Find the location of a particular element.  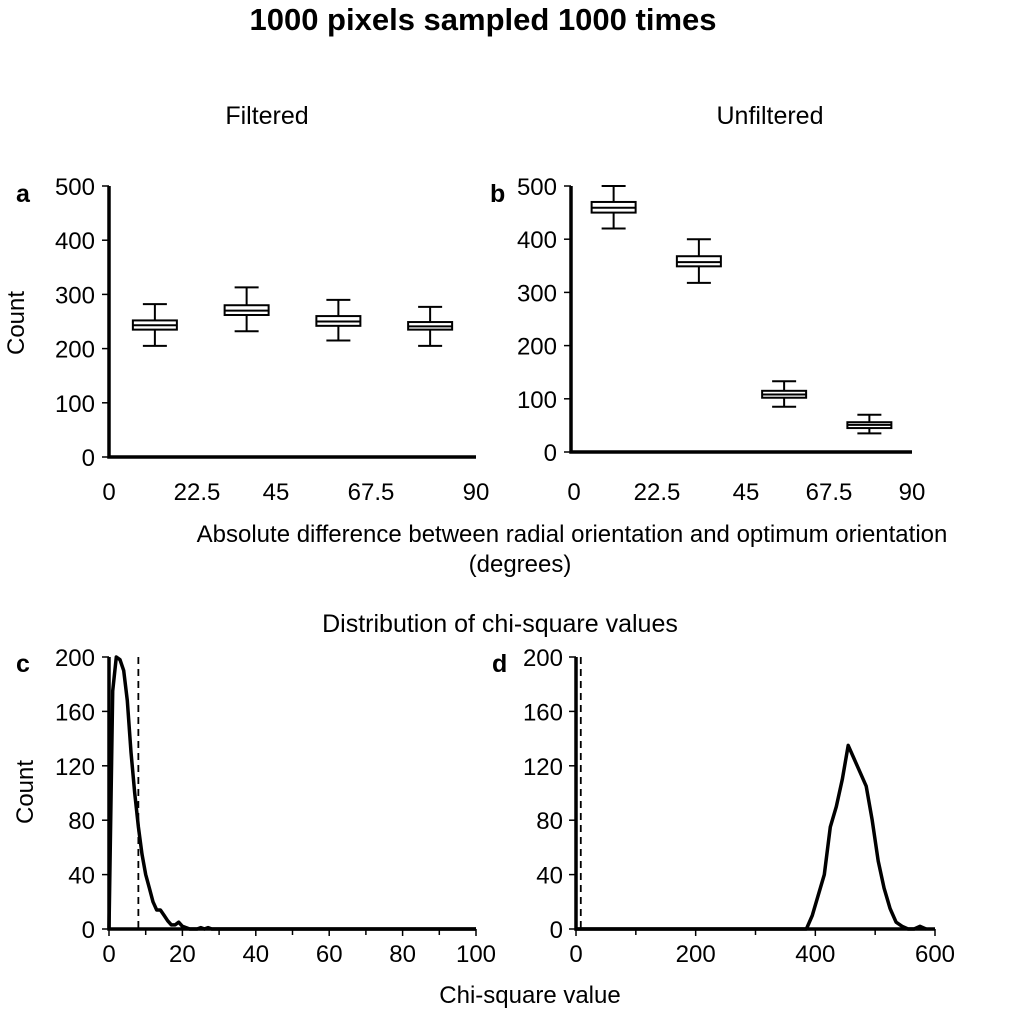

chart-panel-c: c 0 40 80 120 160 200 0 20 40 60 80 100 is located at coordinates (256, 806).